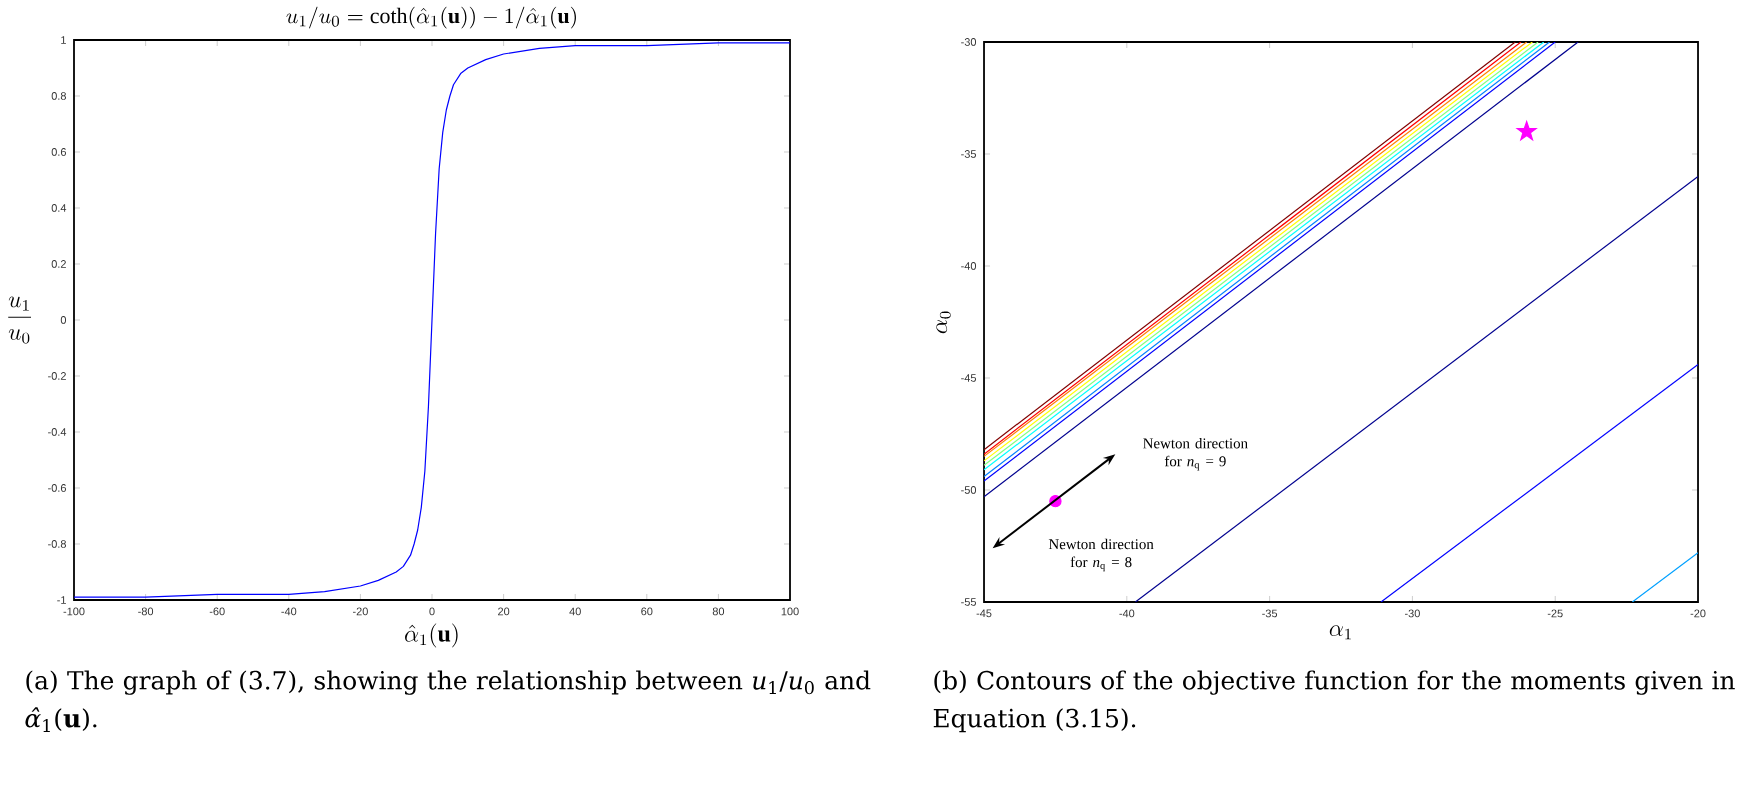  What do you see at coordinates (20, 320) in the screenshot?
I see `y-axis-title: $\frac{u_1}{u_0}$` at bounding box center [20, 320].